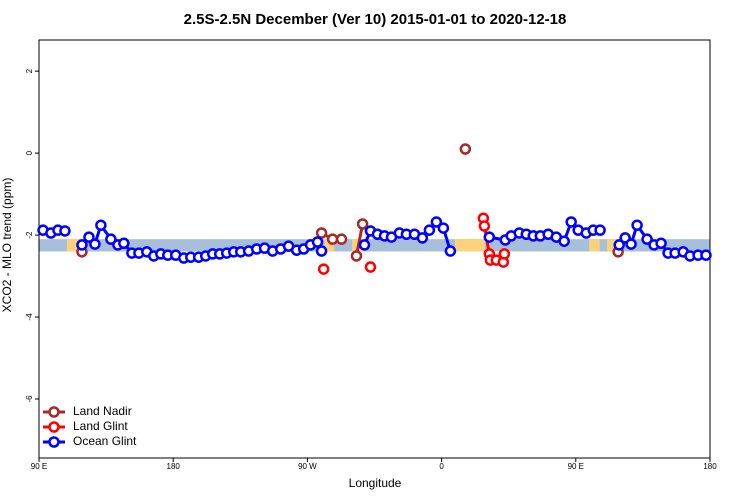 This screenshot has height=500, width=750. Describe the element at coordinates (307, 466) in the screenshot. I see `x-tick-label: 90 W` at that location.